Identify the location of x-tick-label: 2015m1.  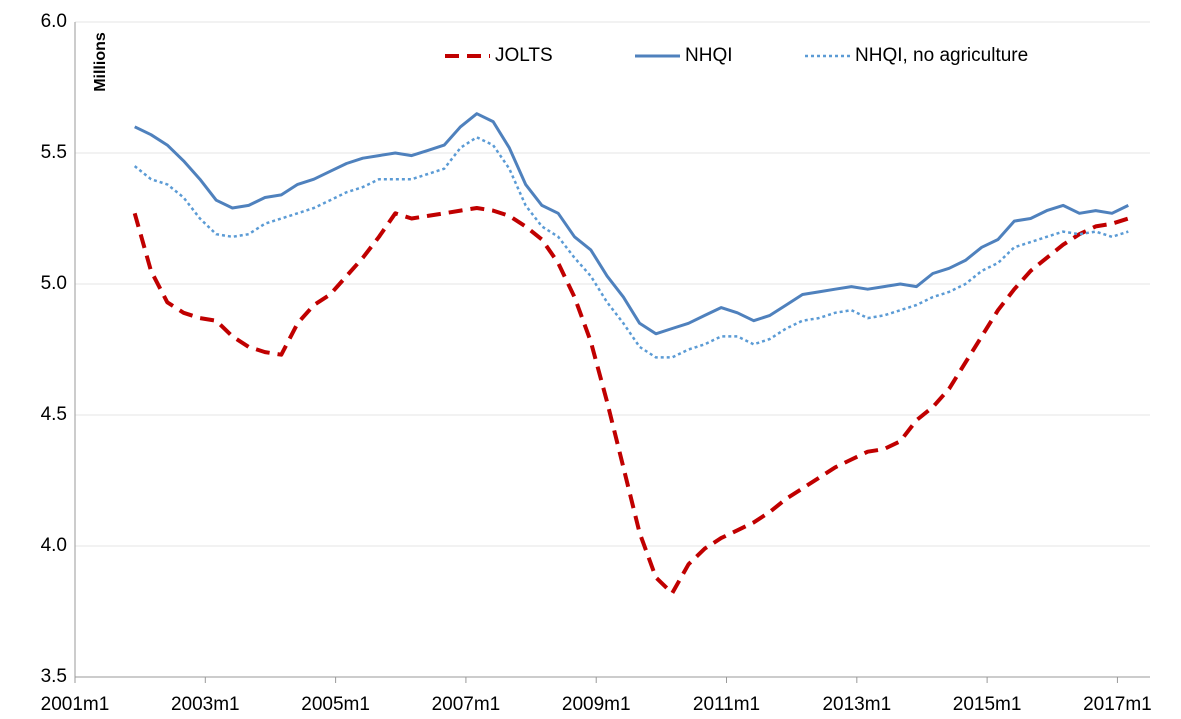
(987, 704).